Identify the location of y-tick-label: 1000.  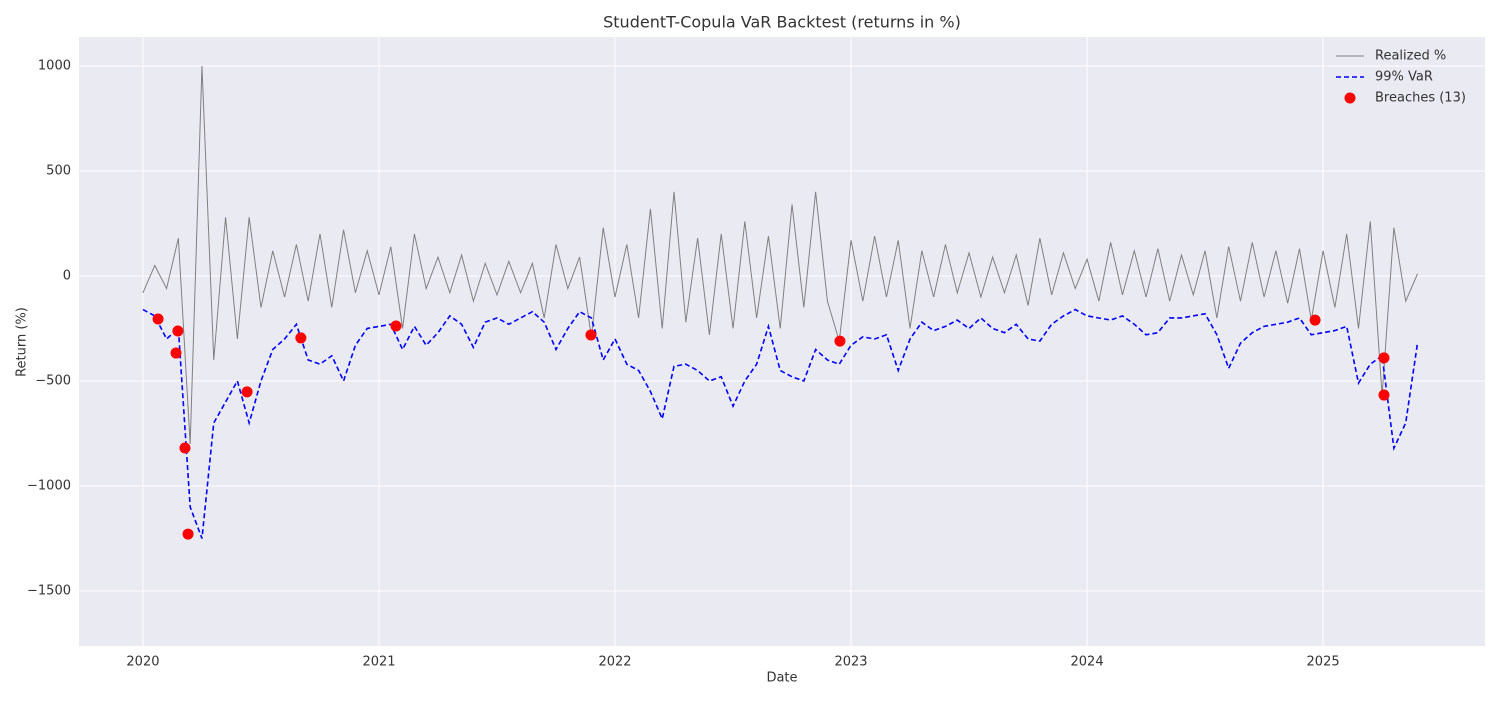
(54, 65).